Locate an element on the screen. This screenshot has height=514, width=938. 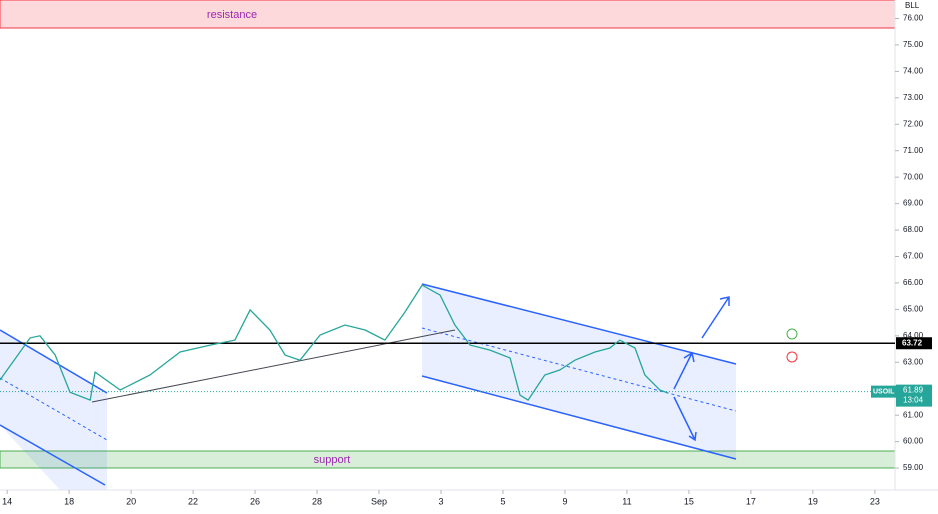
resistance-zone is located at coordinates (448, 14).